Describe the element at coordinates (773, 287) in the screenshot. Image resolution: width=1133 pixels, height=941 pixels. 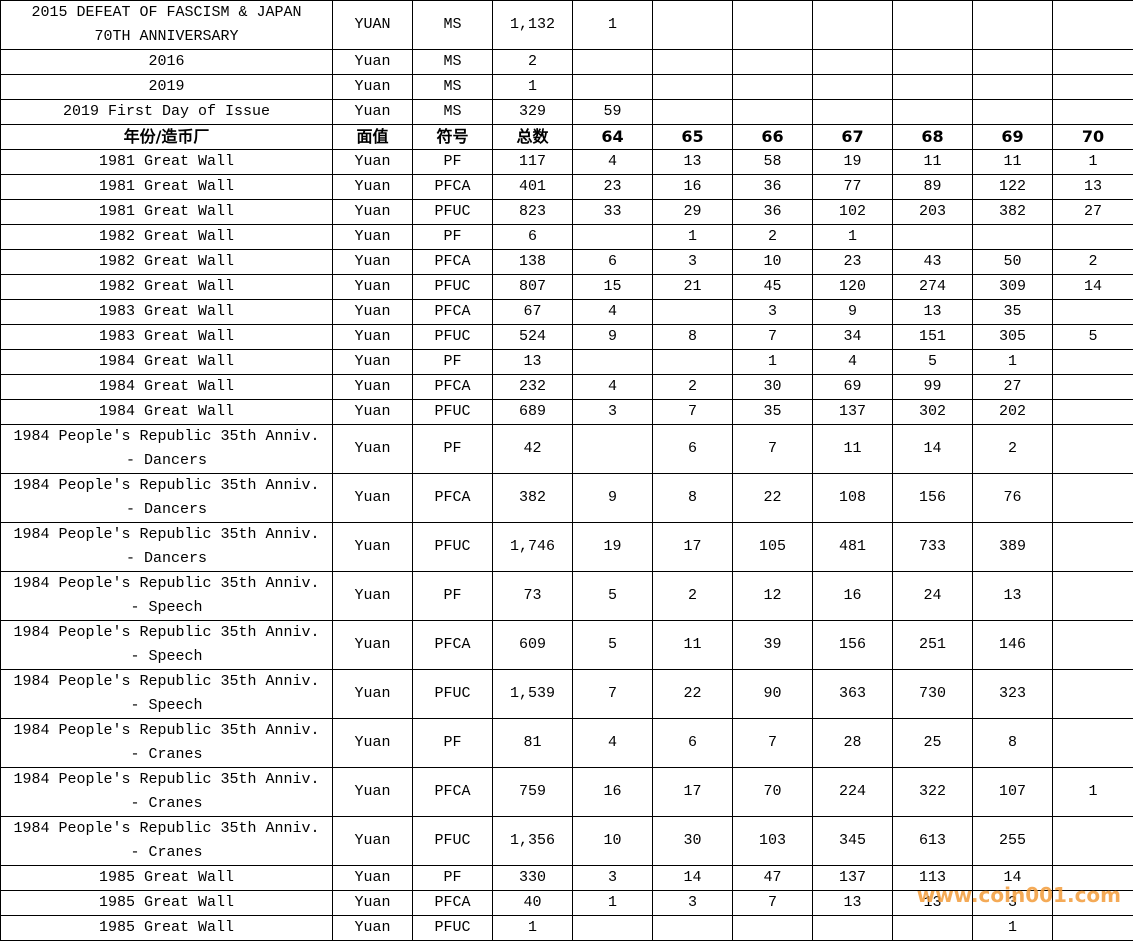
I see `table-cell: 45` at that location.